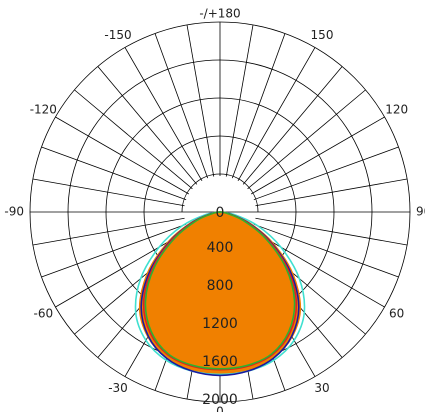 The height and width of the screenshot is (412, 425). Describe the element at coordinates (220, 213) in the screenshot. I see `ring-label: 0` at that location.